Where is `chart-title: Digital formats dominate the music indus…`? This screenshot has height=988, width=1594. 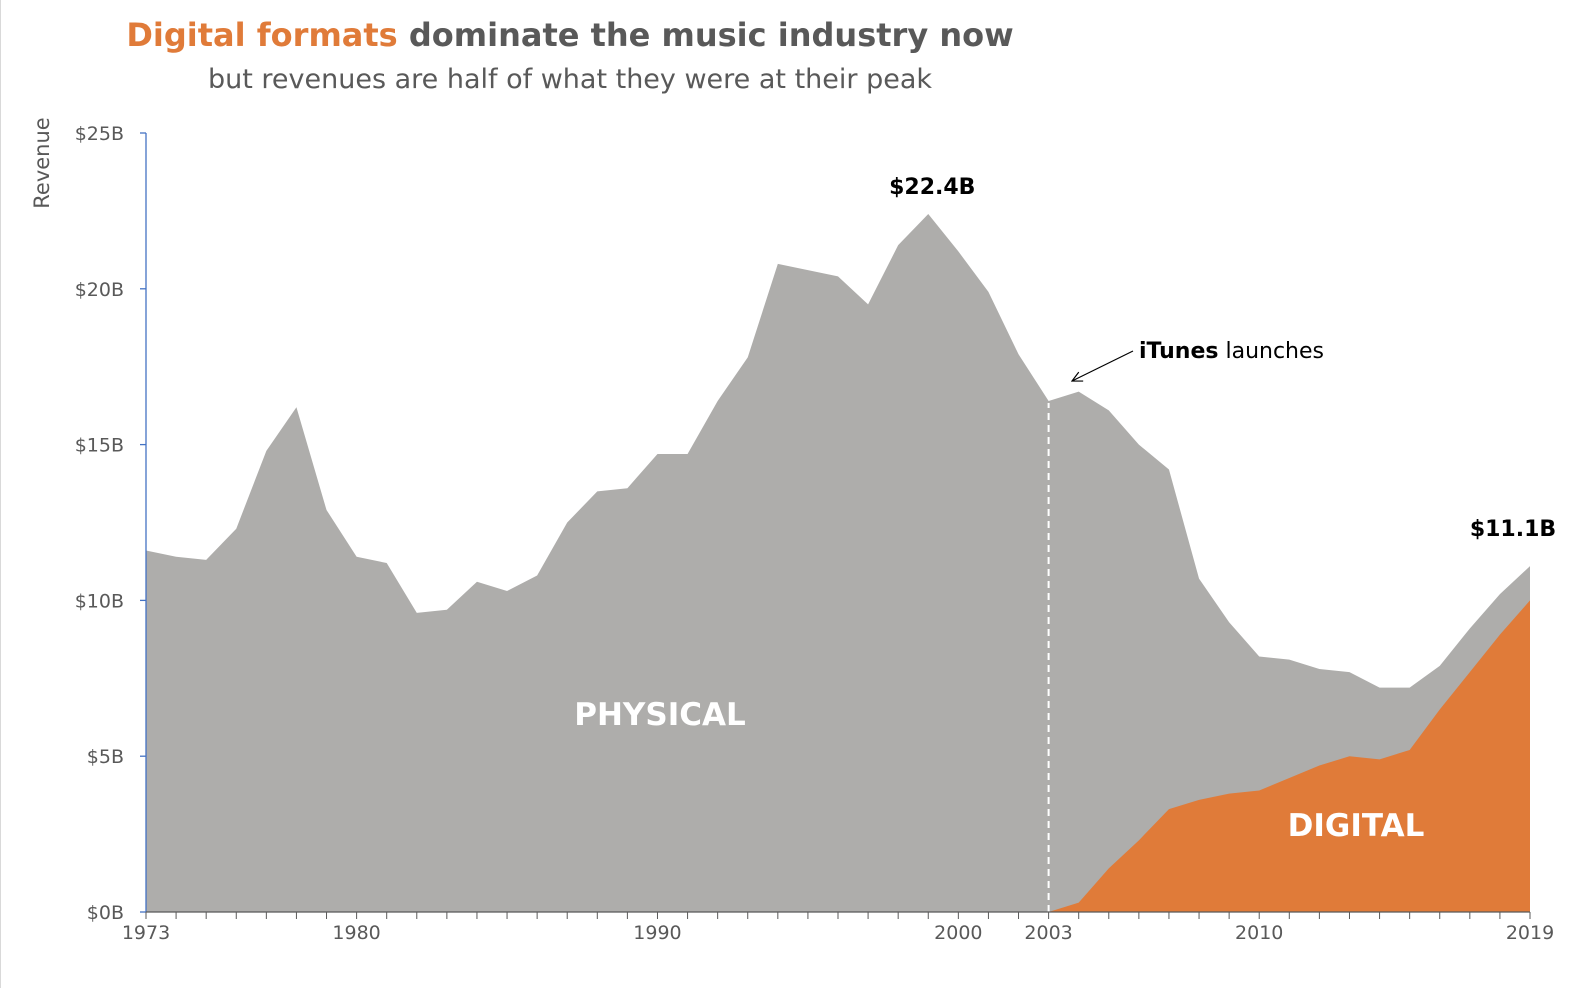 chart-title: Digital formats dominate the music indus… is located at coordinates (570, 35).